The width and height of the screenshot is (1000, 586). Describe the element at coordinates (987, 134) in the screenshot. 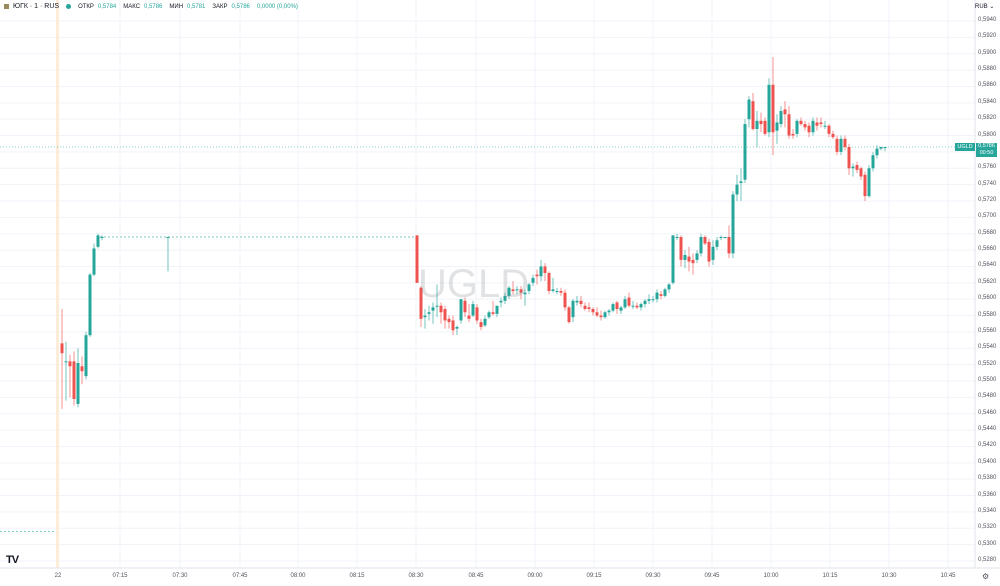

I see `price-tick-label: 0,5800` at that location.